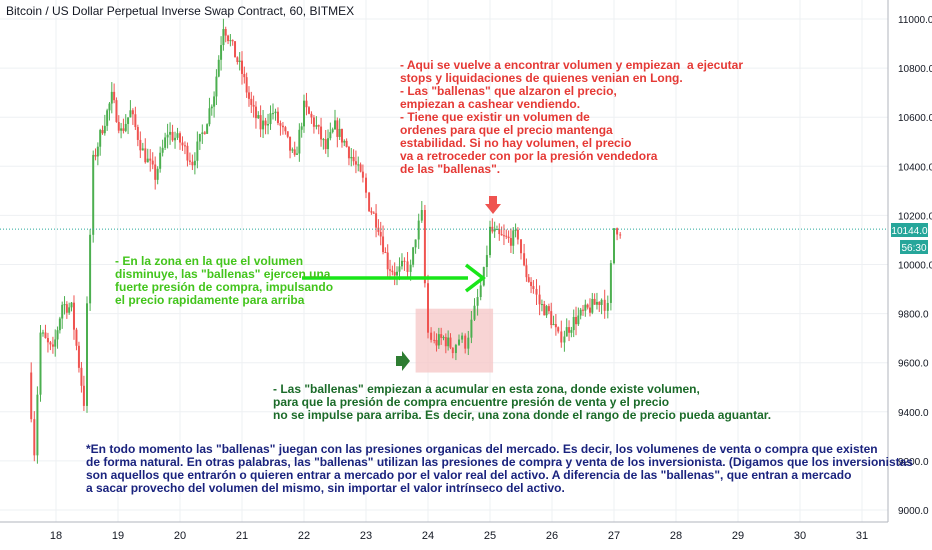  Describe the element at coordinates (490, 536) in the screenshot. I see `x-tick-label: 25` at that location.